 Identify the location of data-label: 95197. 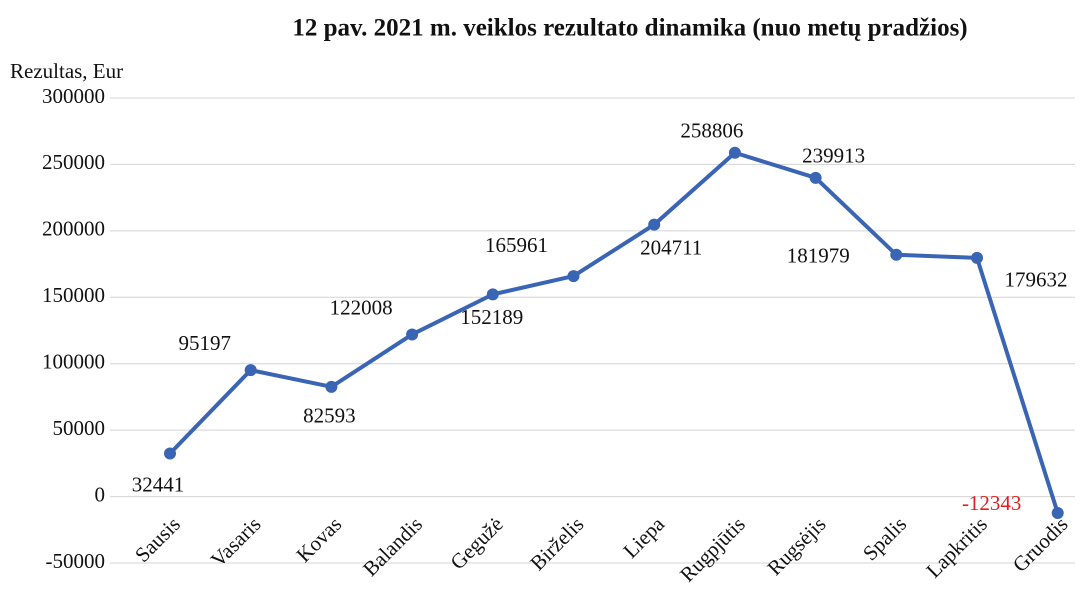
(204, 343).